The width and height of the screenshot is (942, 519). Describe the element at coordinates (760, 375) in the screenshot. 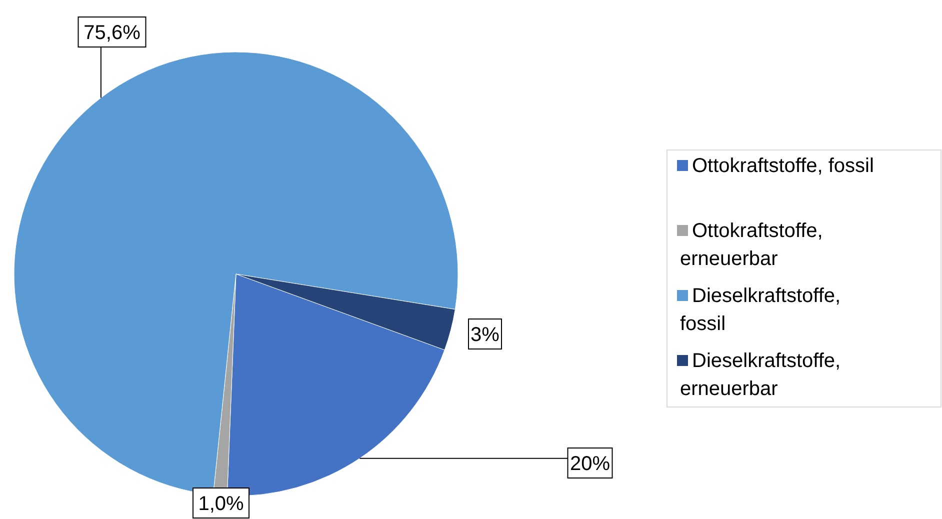

I see `legend-label: Dieselkraftstoffe, erneuerbar` at that location.